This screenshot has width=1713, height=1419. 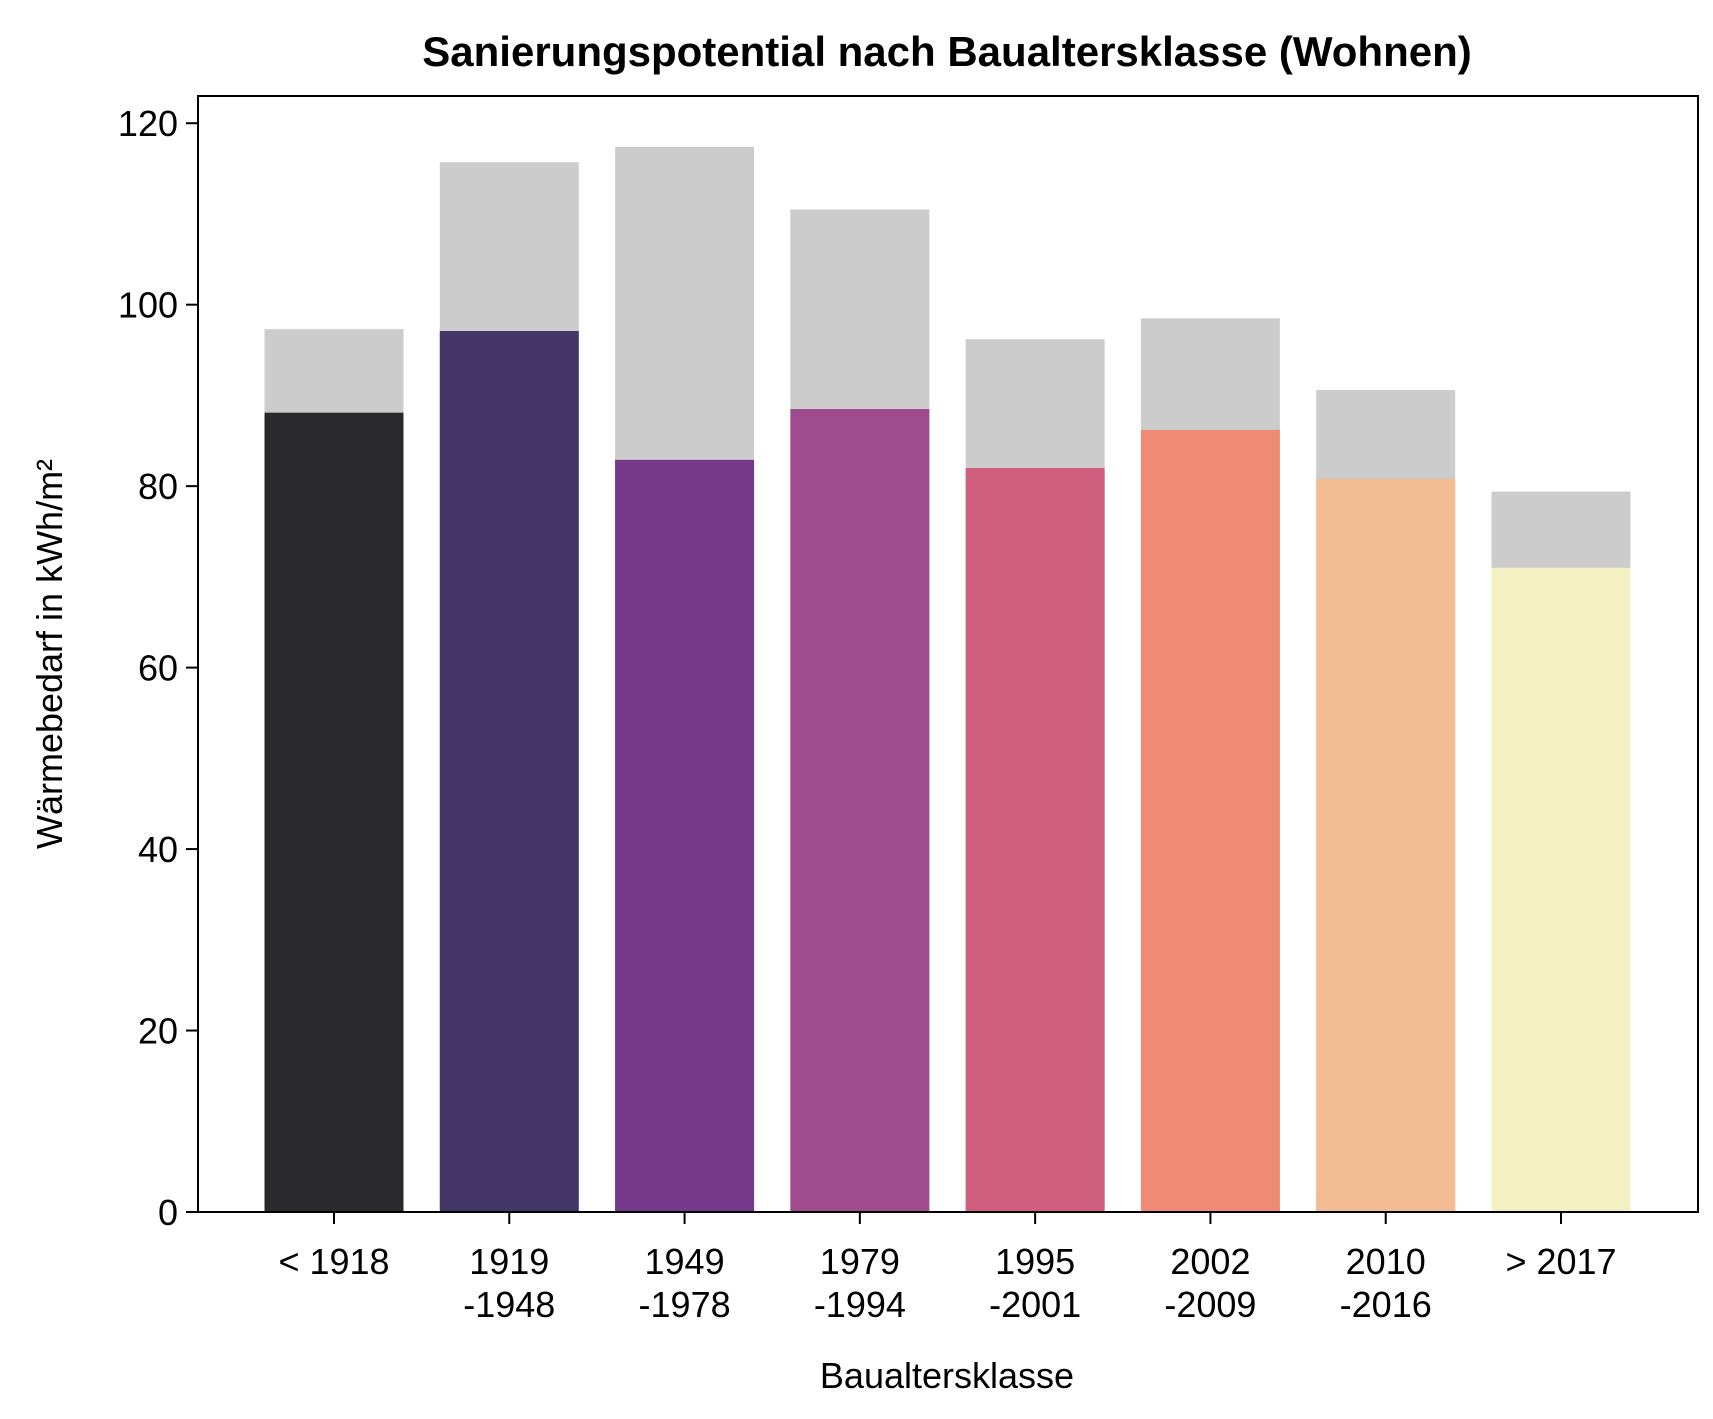 What do you see at coordinates (148, 305) in the screenshot?
I see `y-tick-label: 100` at bounding box center [148, 305].